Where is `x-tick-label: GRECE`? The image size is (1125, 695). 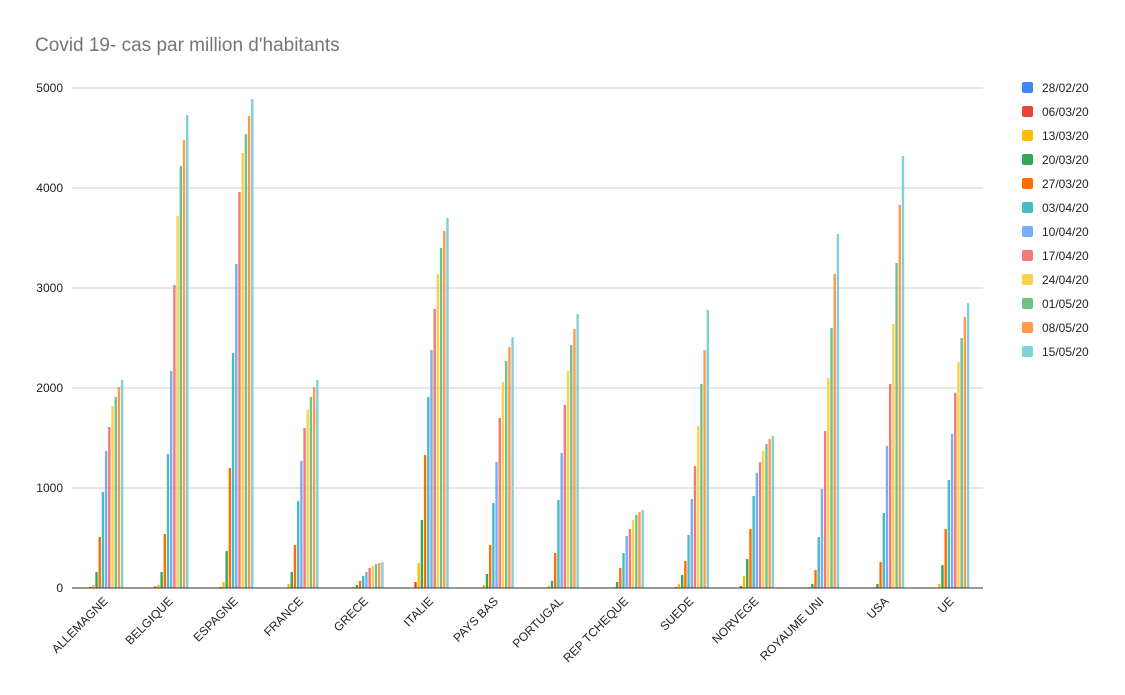 x-tick-label: GRECE is located at coordinates (351, 614).